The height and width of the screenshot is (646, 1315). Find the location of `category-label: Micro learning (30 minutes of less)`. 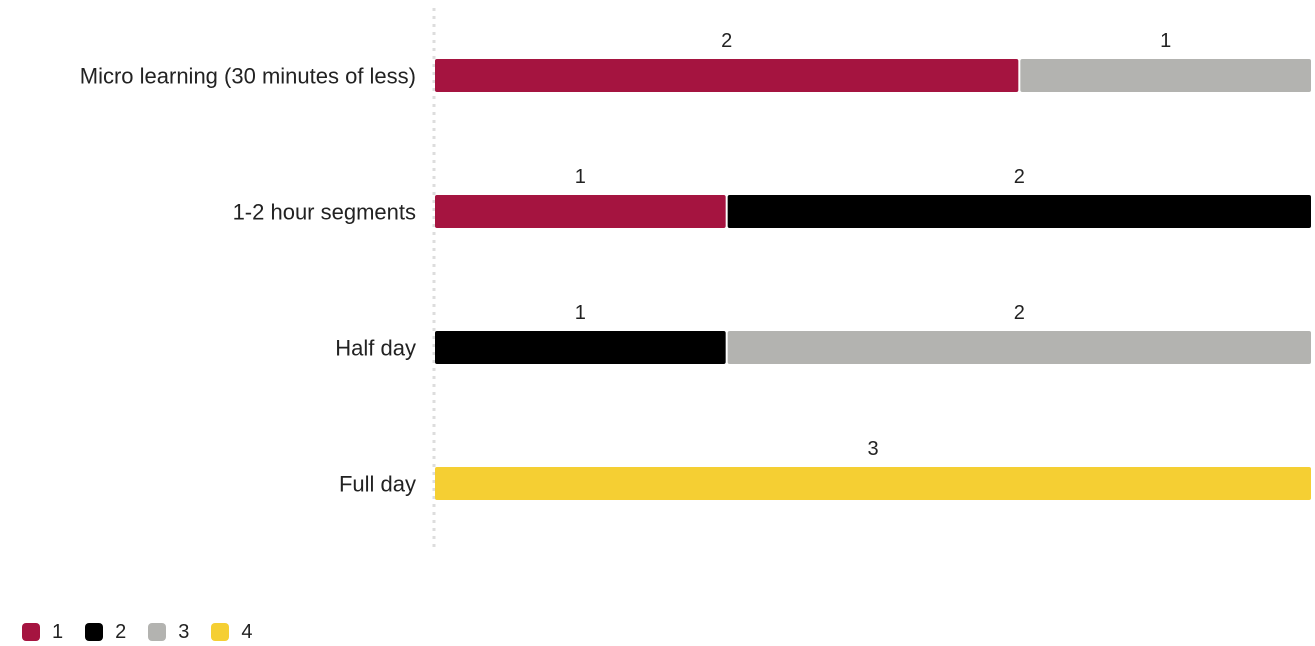

category-label: Micro learning (30 minutes of less) is located at coordinates (248, 76).